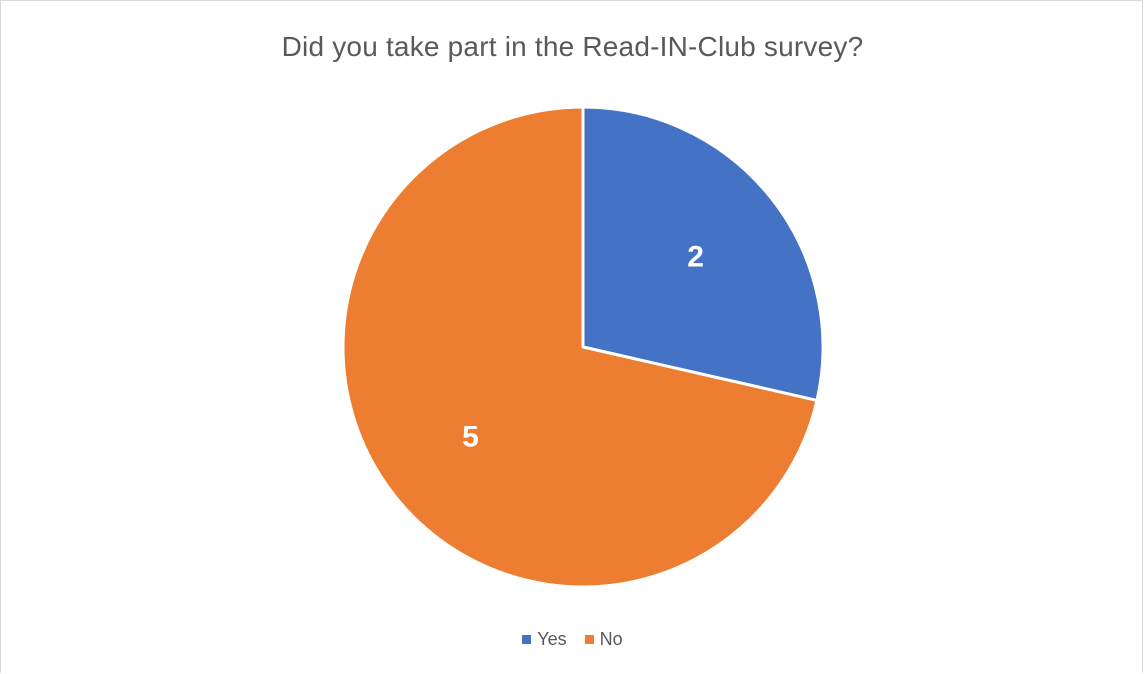 Image resolution: width=1145 pixels, height=674 pixels. What do you see at coordinates (470, 436) in the screenshot?
I see `data-label-no: 5` at bounding box center [470, 436].